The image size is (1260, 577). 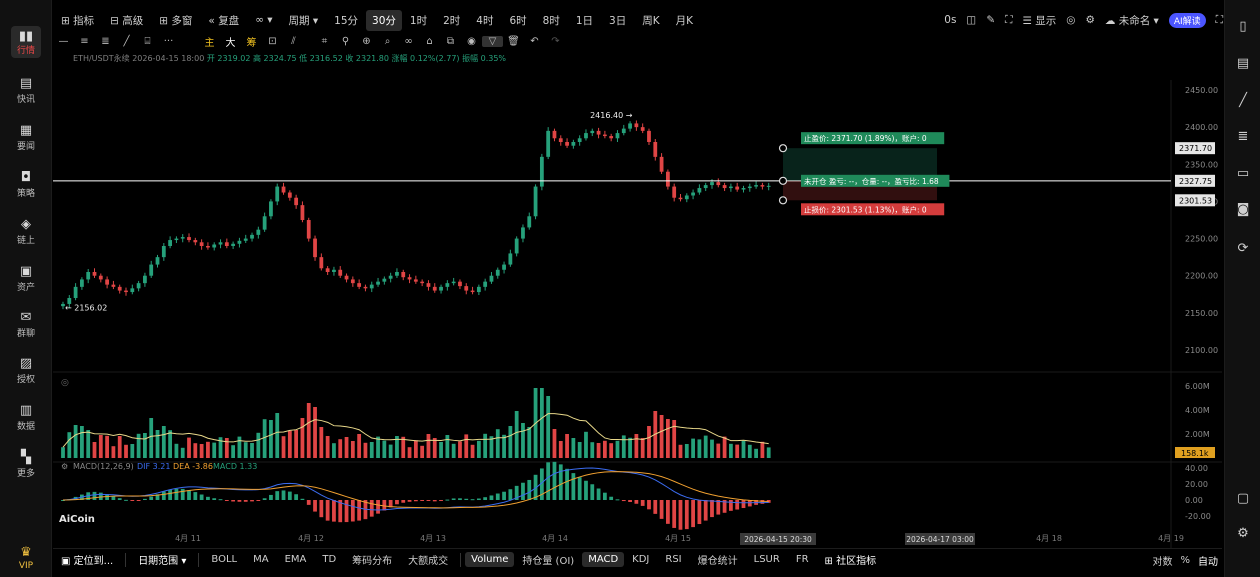 What do you see at coordinates (105, 41) in the screenshot?
I see `channel-tool: ≣` at bounding box center [105, 41].